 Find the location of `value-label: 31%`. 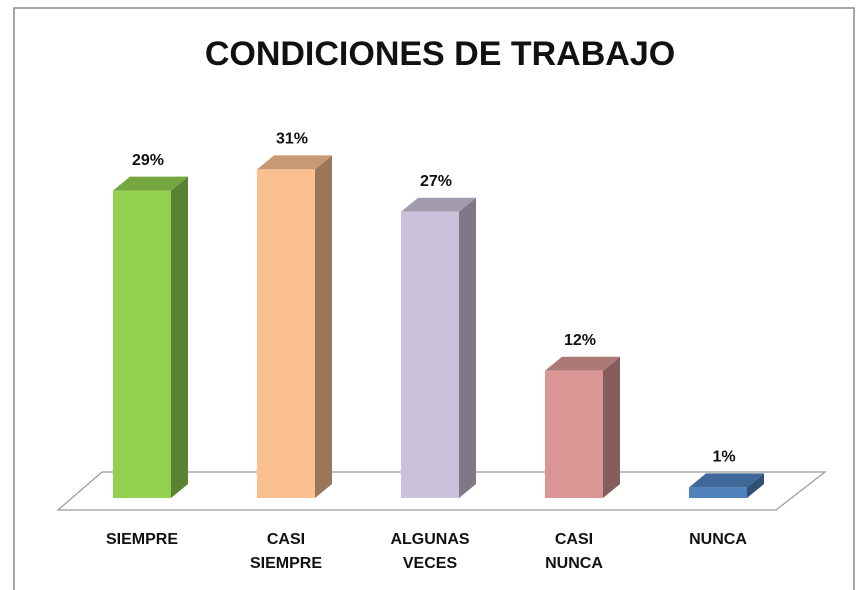

value-label: 31% is located at coordinates (292, 139).